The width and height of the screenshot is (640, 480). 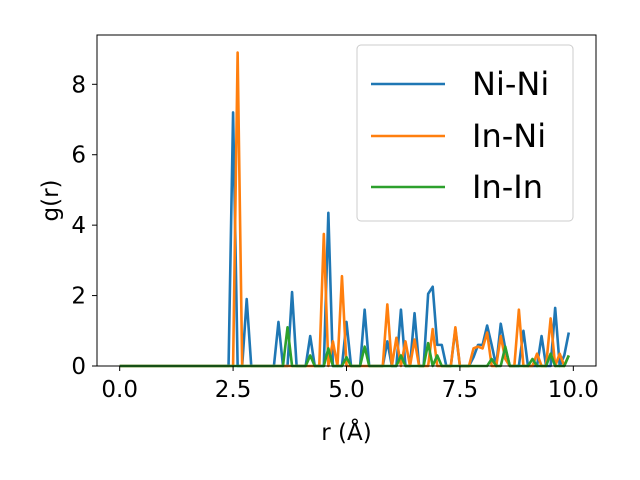 I want to click on legend-label-in-ni: In-Ni, so click(x=509, y=136).